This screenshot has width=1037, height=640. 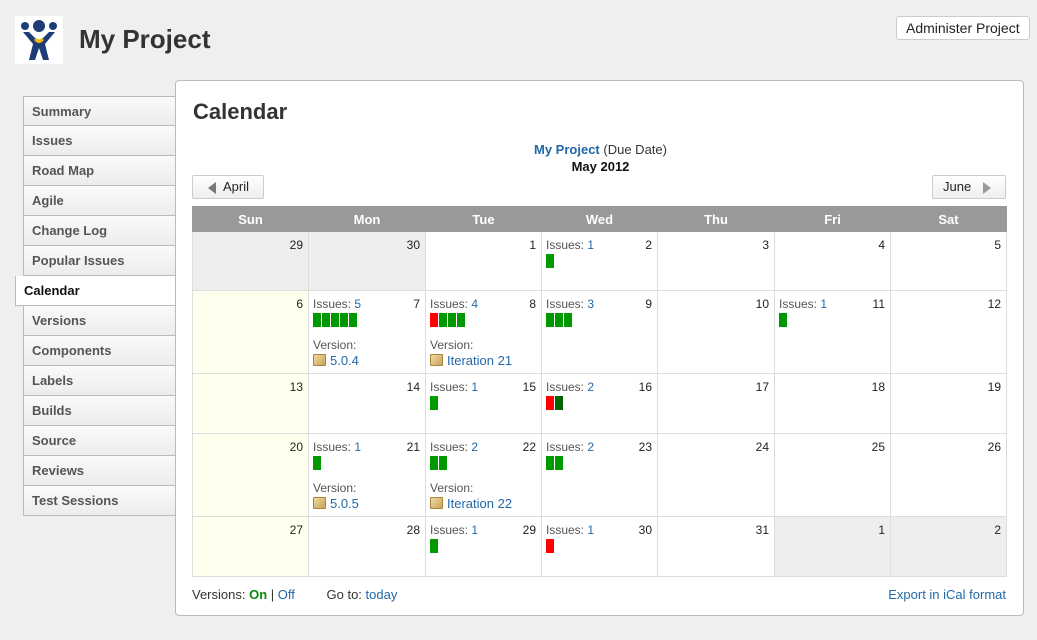 What do you see at coordinates (99, 501) in the screenshot?
I see `sidebar-item-test-sessions: Test Sessions` at bounding box center [99, 501].